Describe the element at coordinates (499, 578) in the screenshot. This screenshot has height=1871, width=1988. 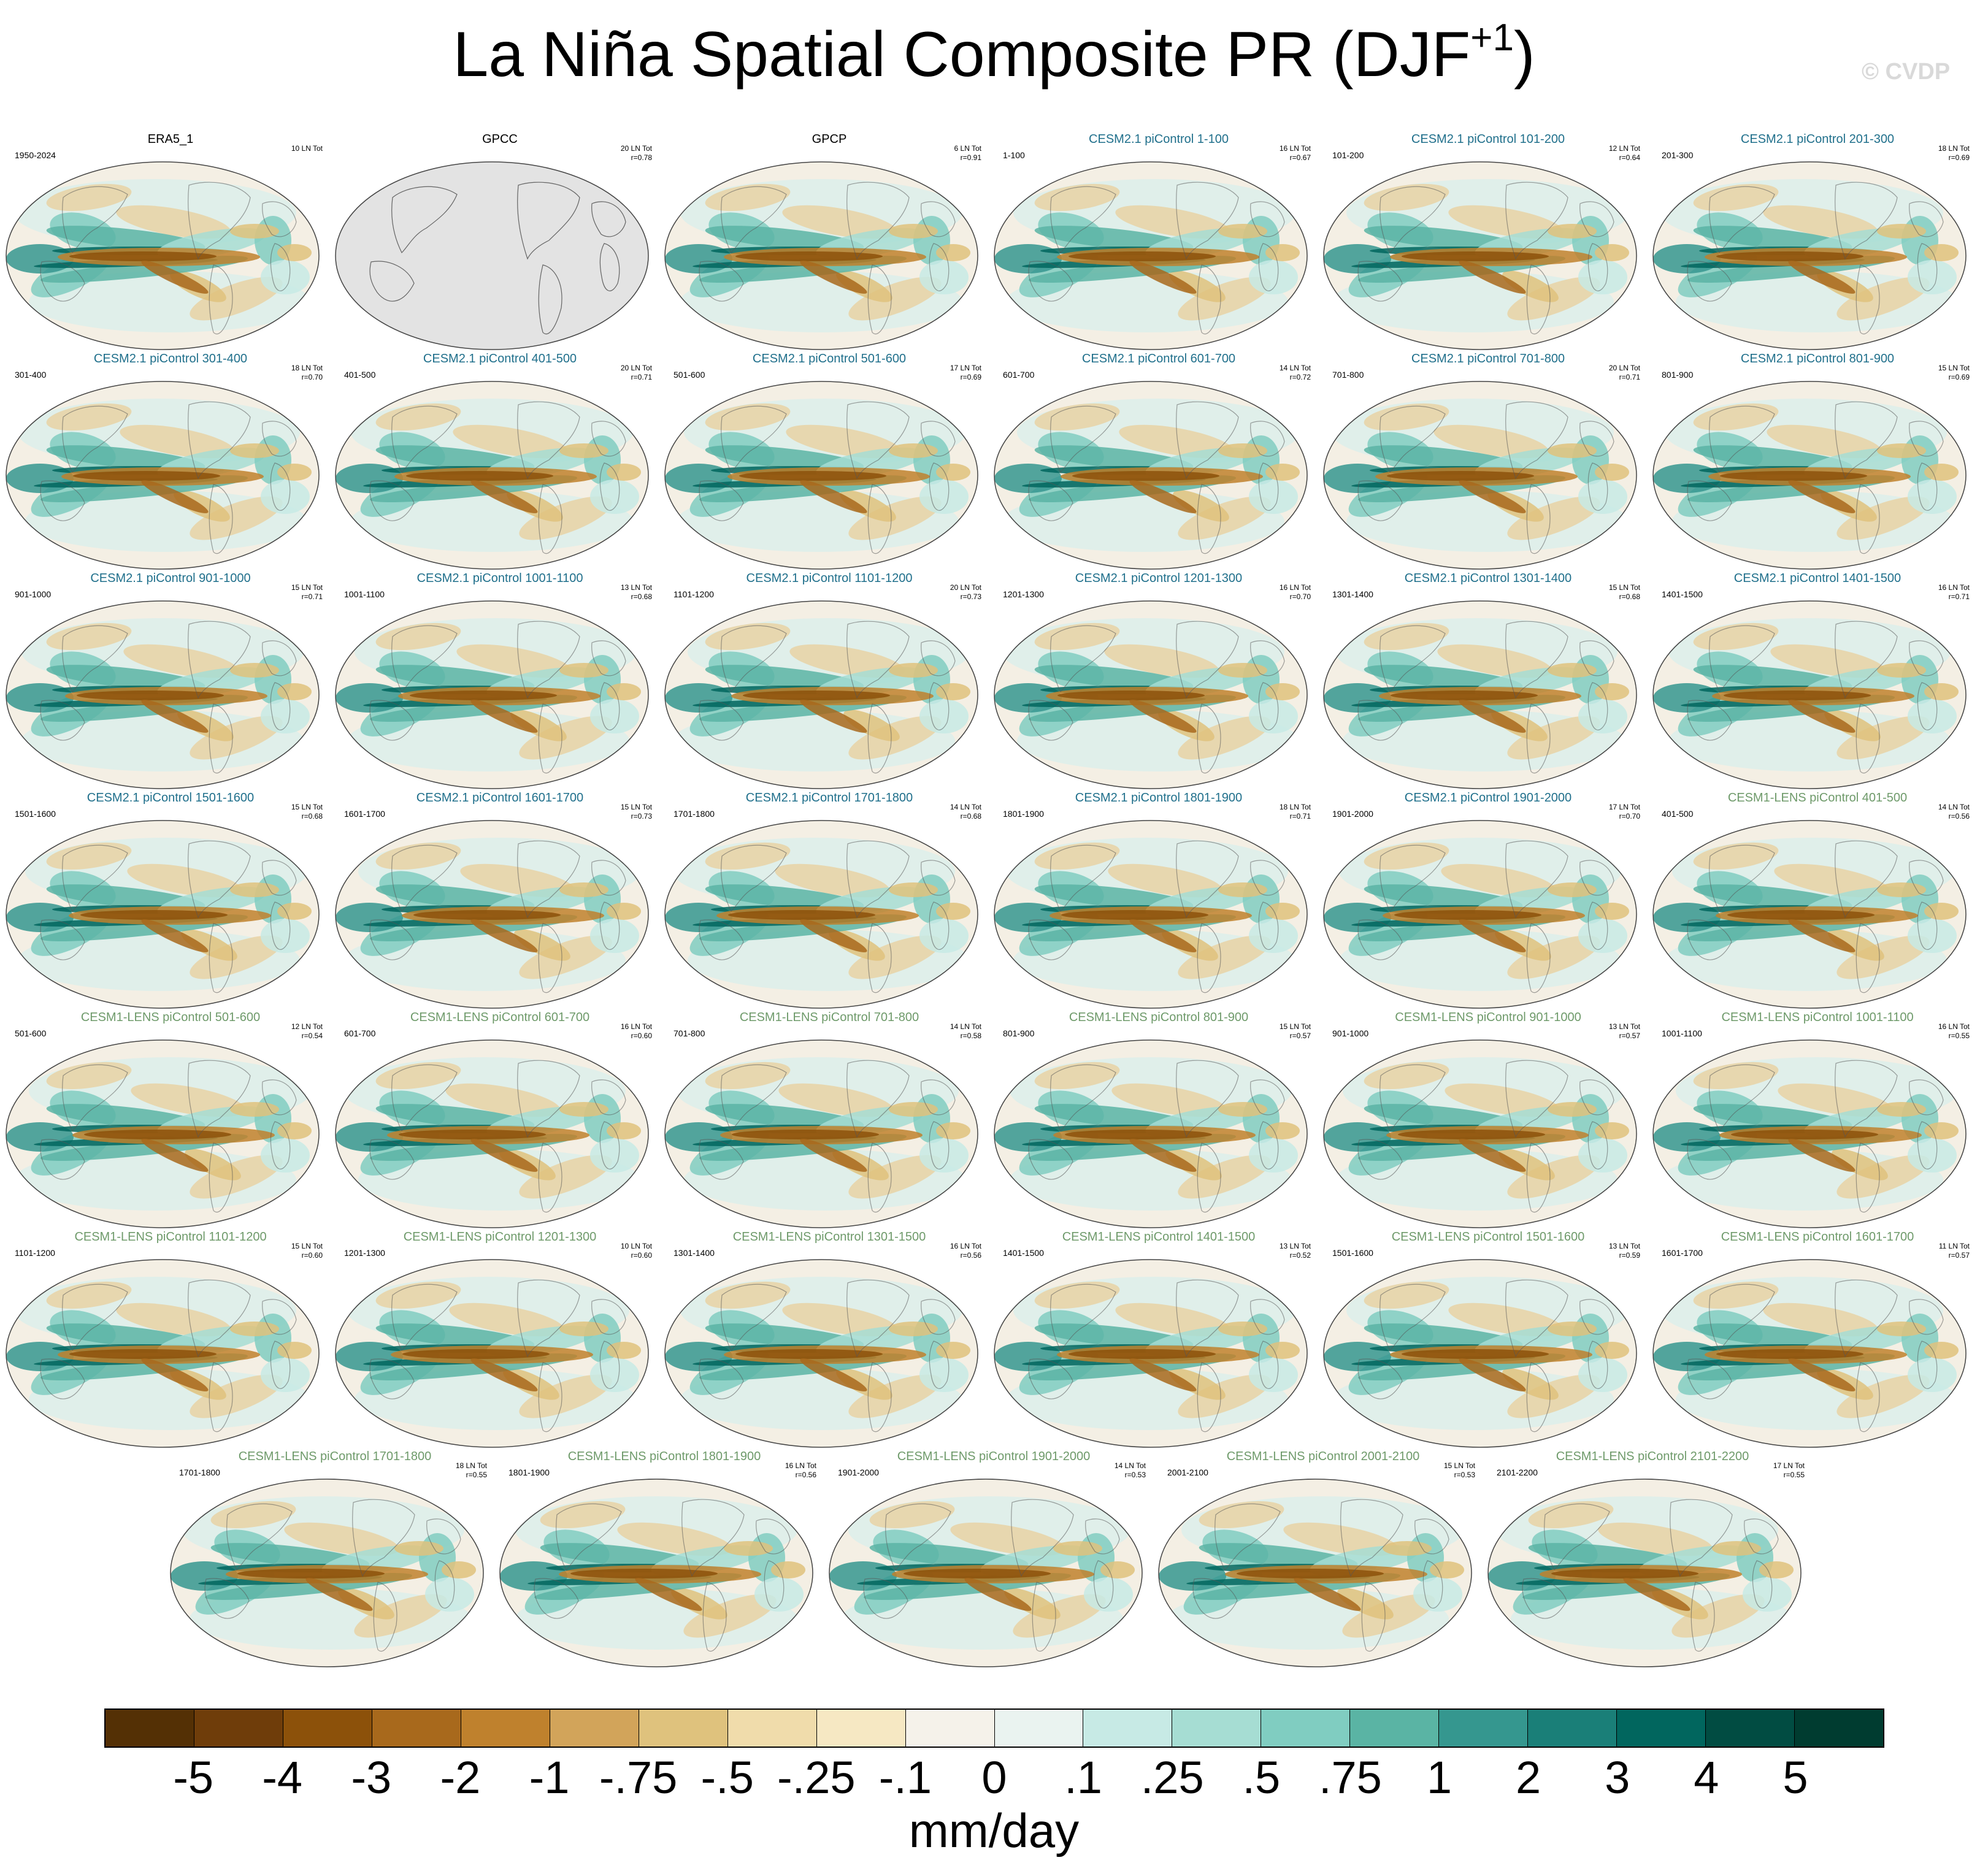
I see `panel-title: CESM2.1 piControl 1001-1100` at that location.